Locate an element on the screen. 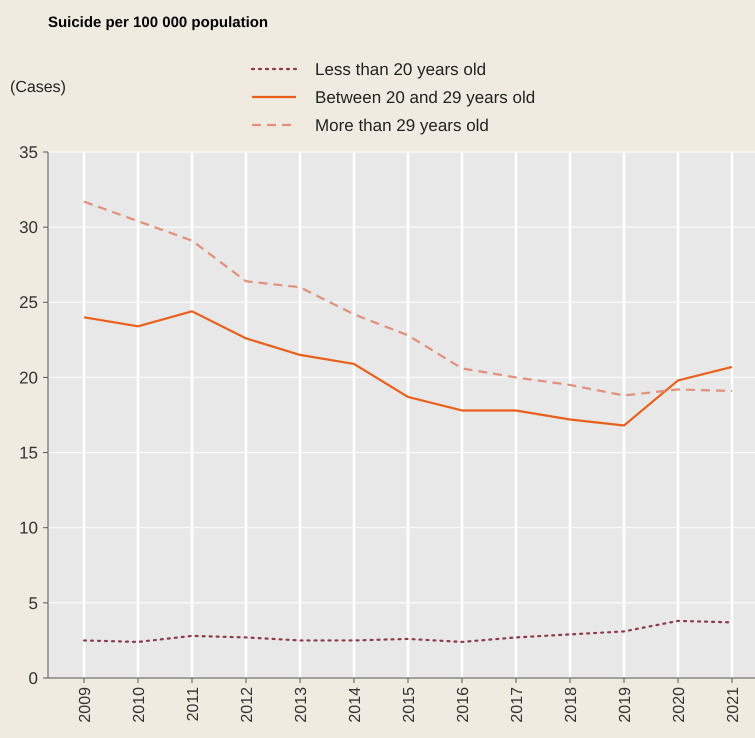 This screenshot has height=738, width=755. chart-title: Suicide per 100 000 population is located at coordinates (158, 22).